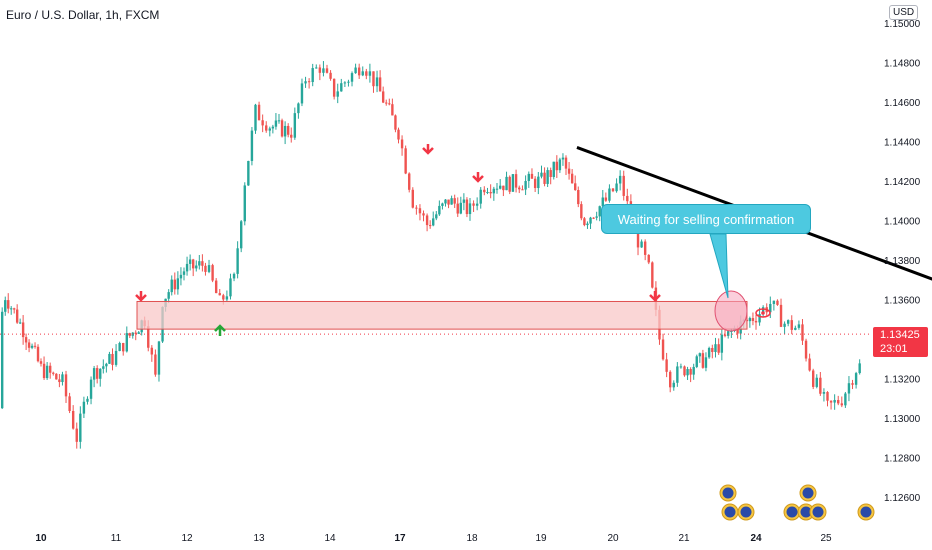  What do you see at coordinates (900, 335) in the screenshot?
I see `current-price-value: 1.13425` at bounding box center [900, 335].